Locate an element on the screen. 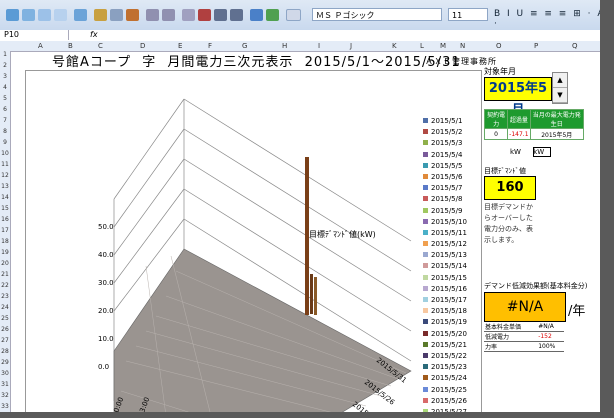  row-header: 19 is located at coordinates (5, 252).